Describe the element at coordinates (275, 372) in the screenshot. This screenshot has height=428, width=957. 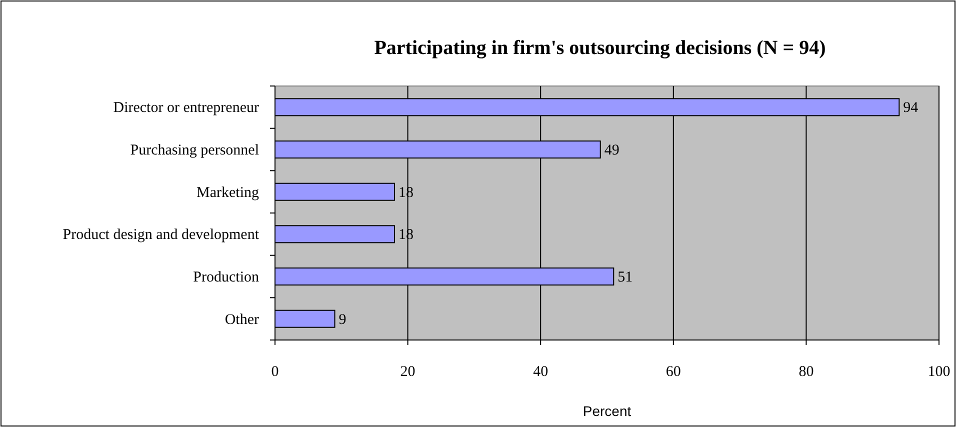
I see `x-tick-label: 0` at that location.